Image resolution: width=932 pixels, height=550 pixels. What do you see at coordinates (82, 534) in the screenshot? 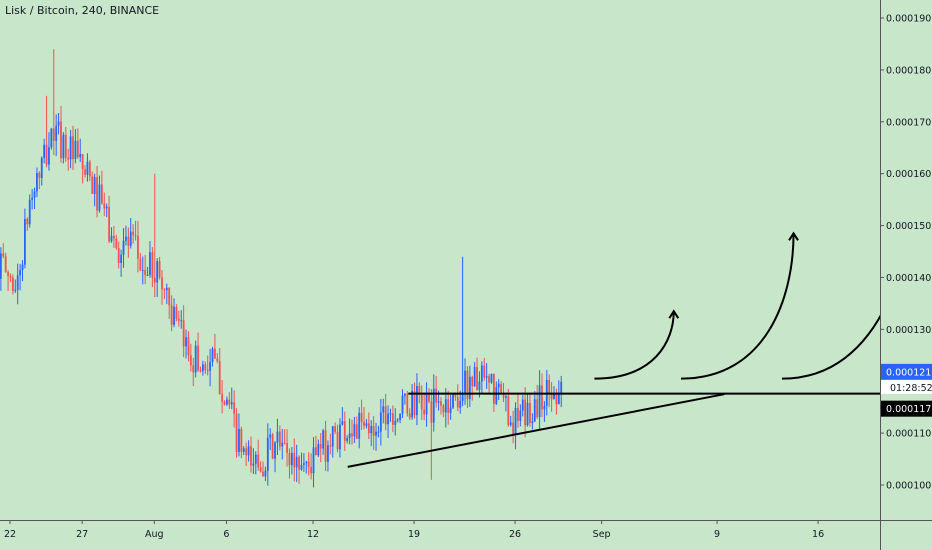
I see `time-tick-label: 27` at bounding box center [82, 534].